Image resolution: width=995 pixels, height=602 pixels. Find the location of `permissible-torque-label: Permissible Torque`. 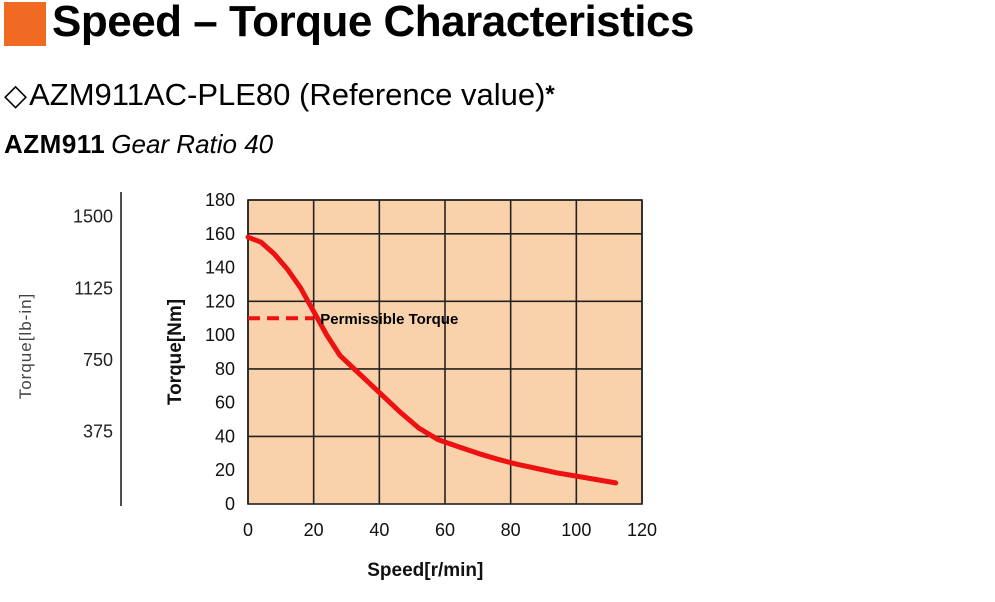

permissible-torque-label: Permissible Torque is located at coordinates (389, 319).